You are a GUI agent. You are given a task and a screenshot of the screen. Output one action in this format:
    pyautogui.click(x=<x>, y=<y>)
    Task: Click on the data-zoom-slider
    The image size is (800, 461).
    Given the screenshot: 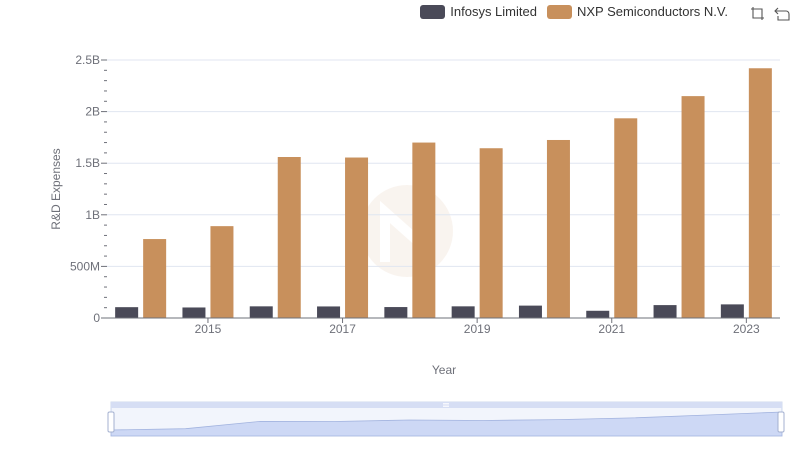 What is the action you would take?
    pyautogui.click(x=446, y=419)
    